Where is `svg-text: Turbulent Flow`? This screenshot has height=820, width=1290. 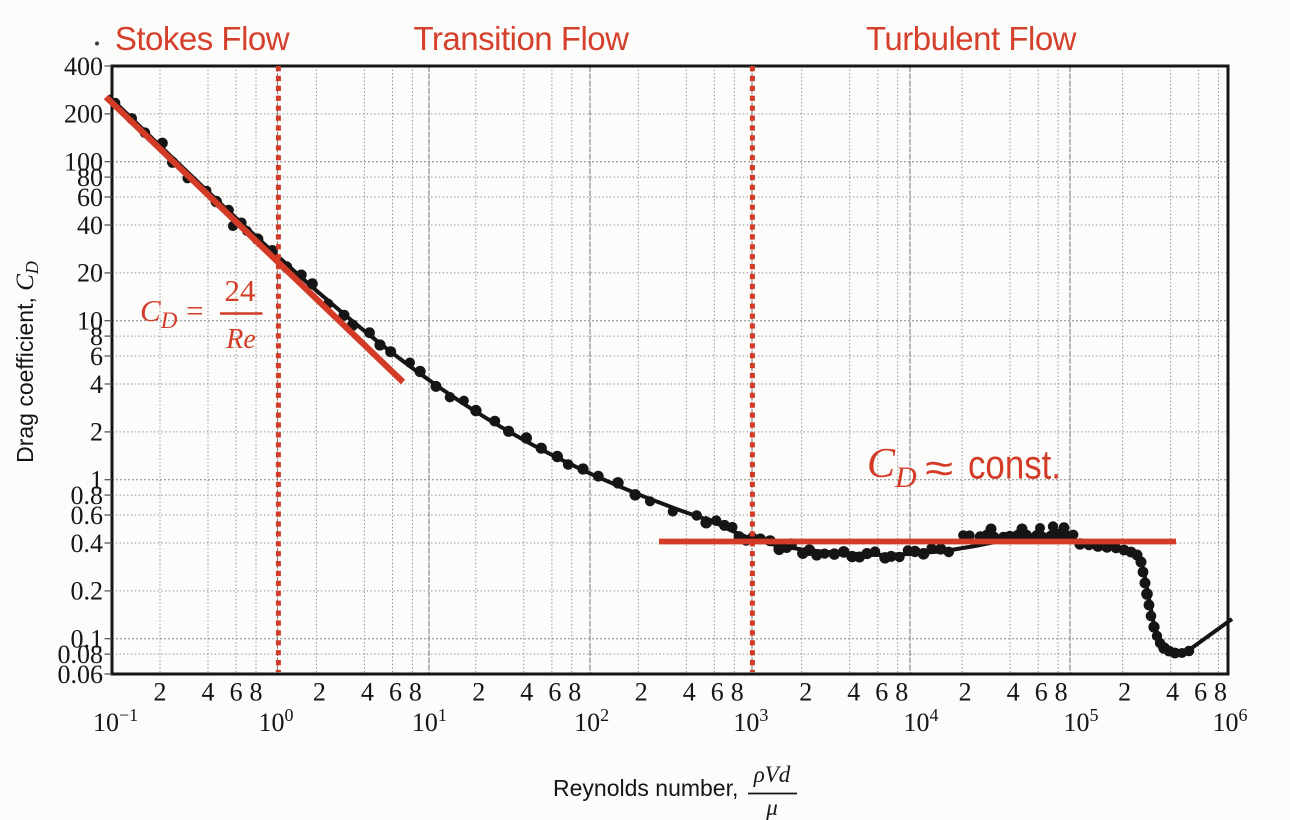
svg-text: Turbulent Flow is located at coordinates (971, 38).